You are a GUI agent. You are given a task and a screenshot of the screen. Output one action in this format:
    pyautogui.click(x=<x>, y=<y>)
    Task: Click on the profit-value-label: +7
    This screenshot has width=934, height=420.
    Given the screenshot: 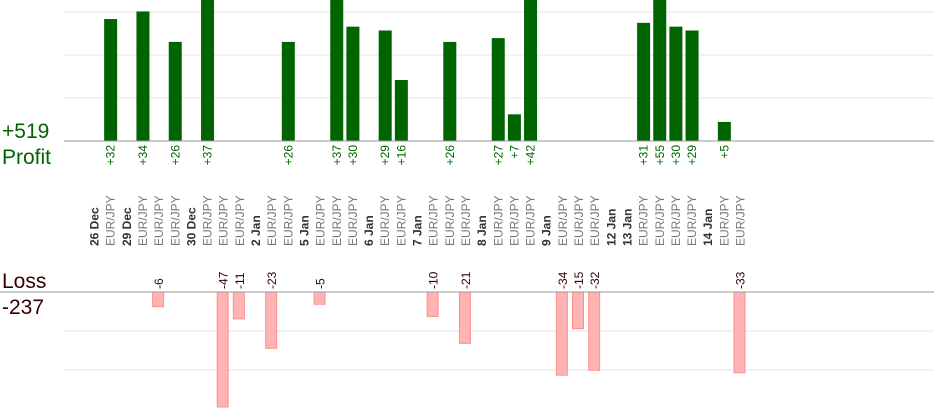 What is the action you would take?
    pyautogui.click(x=514, y=152)
    